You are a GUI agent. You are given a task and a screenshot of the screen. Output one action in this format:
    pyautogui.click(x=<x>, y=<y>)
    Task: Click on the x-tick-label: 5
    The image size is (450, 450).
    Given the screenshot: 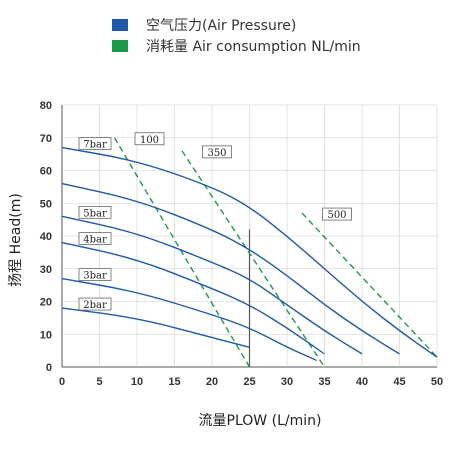 What is the action you would take?
    pyautogui.click(x=99, y=382)
    